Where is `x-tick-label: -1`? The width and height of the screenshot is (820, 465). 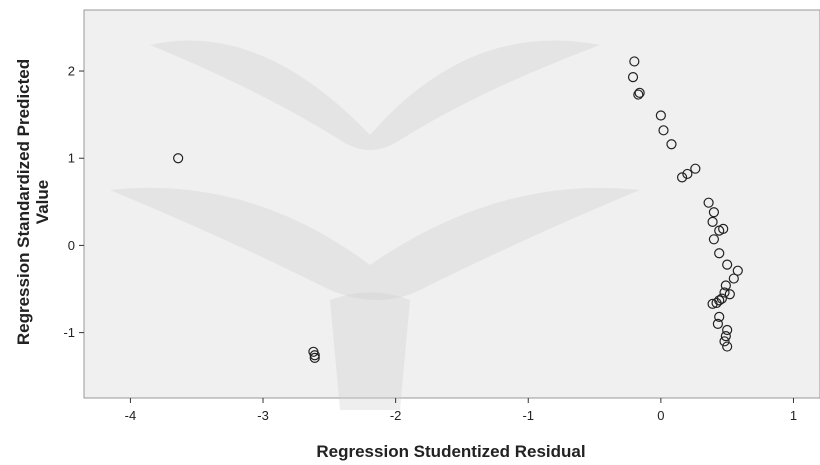 x-tick-label: -1 is located at coordinates (528, 415).